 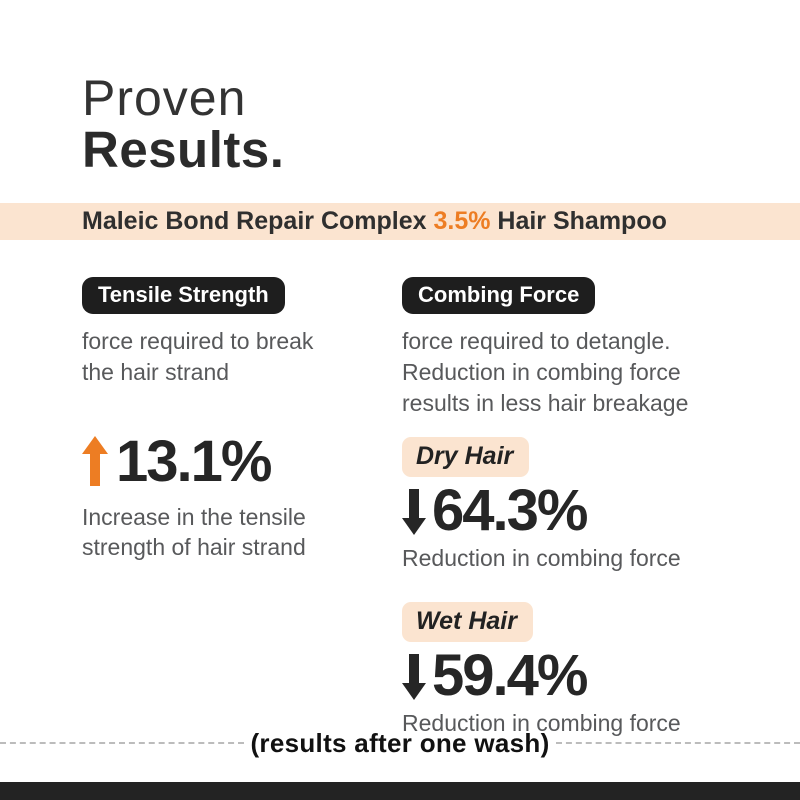 What do you see at coordinates (164, 98) in the screenshot?
I see `page-title-line1: Proven` at bounding box center [164, 98].